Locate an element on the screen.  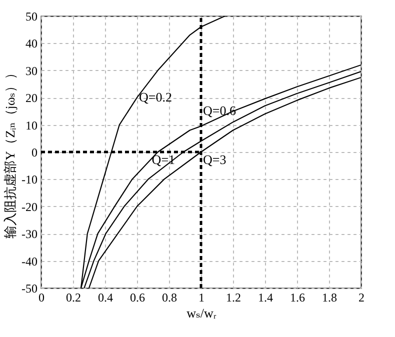
x-tick-label: 0.2 is located at coordinates (73, 297).